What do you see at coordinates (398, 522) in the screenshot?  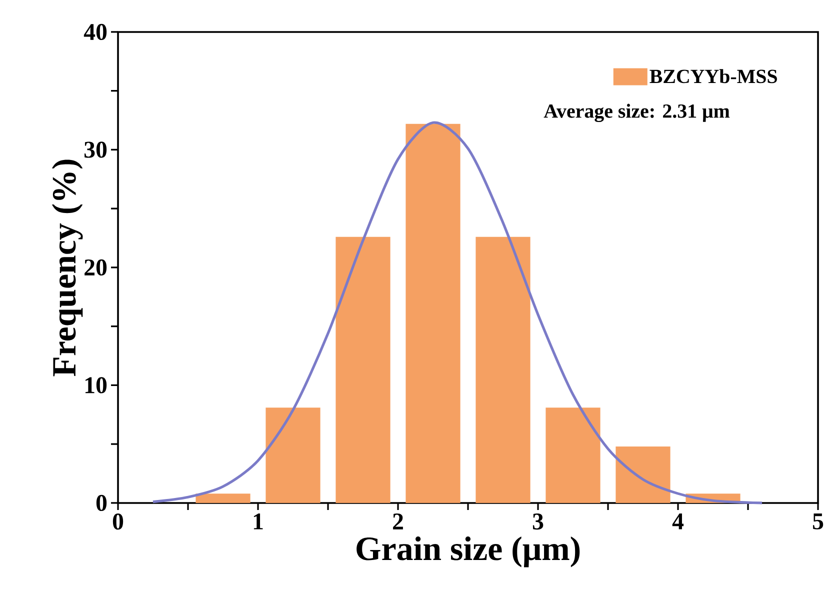 I see `x-tick-label: 2` at bounding box center [398, 522].